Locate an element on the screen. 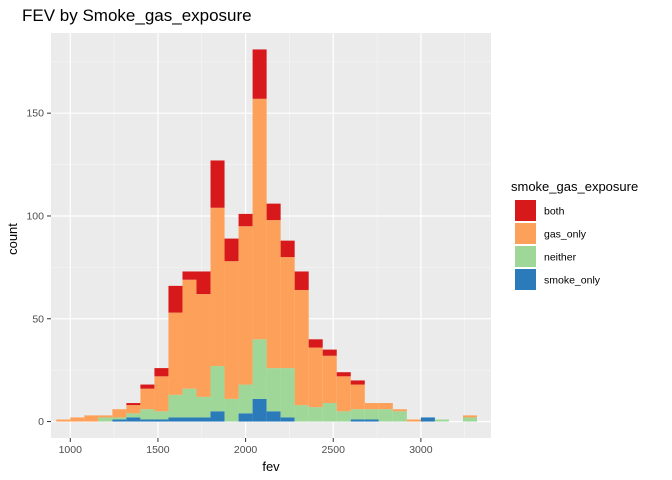  legend-key-both is located at coordinates (525, 210).